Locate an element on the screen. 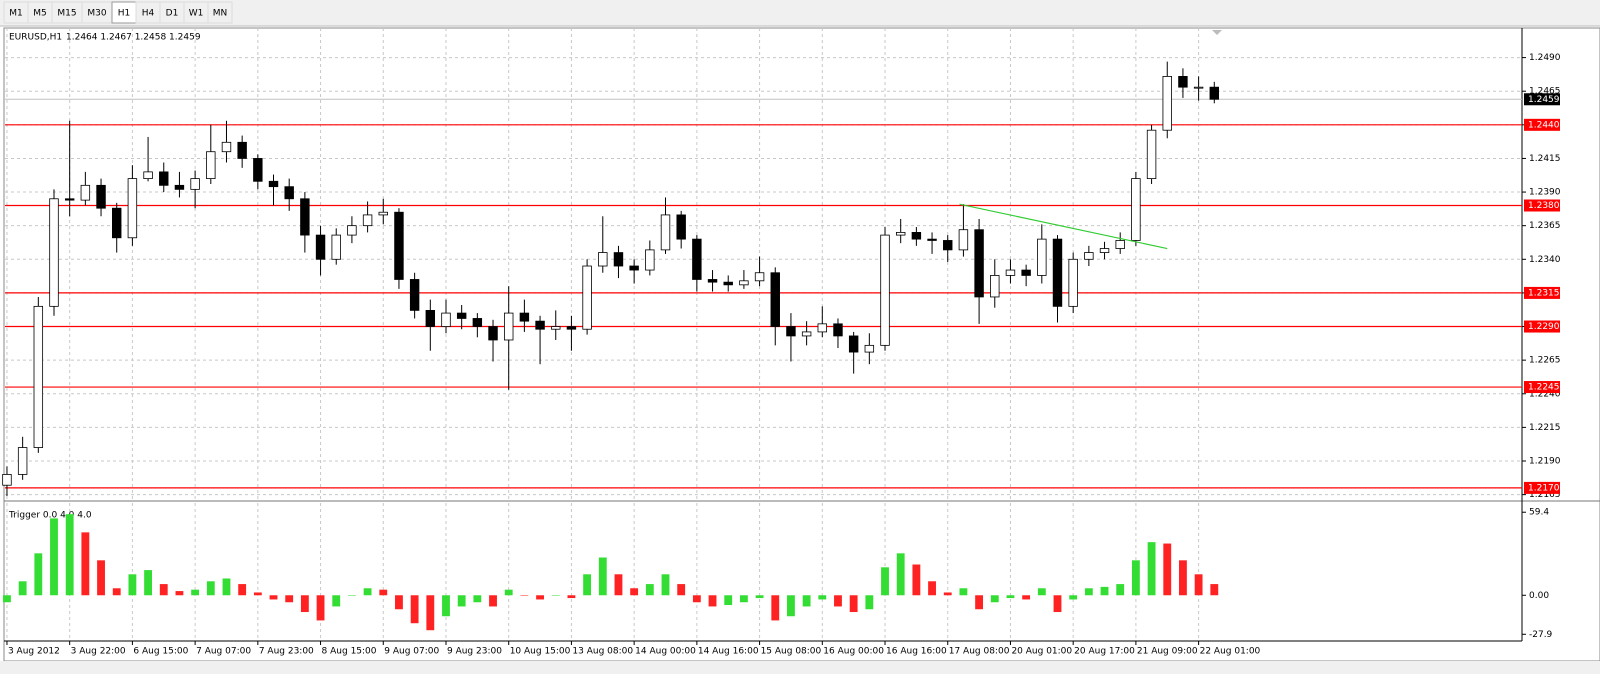 The width and height of the screenshot is (1600, 674). timeframe-label: W1 is located at coordinates (196, 14).